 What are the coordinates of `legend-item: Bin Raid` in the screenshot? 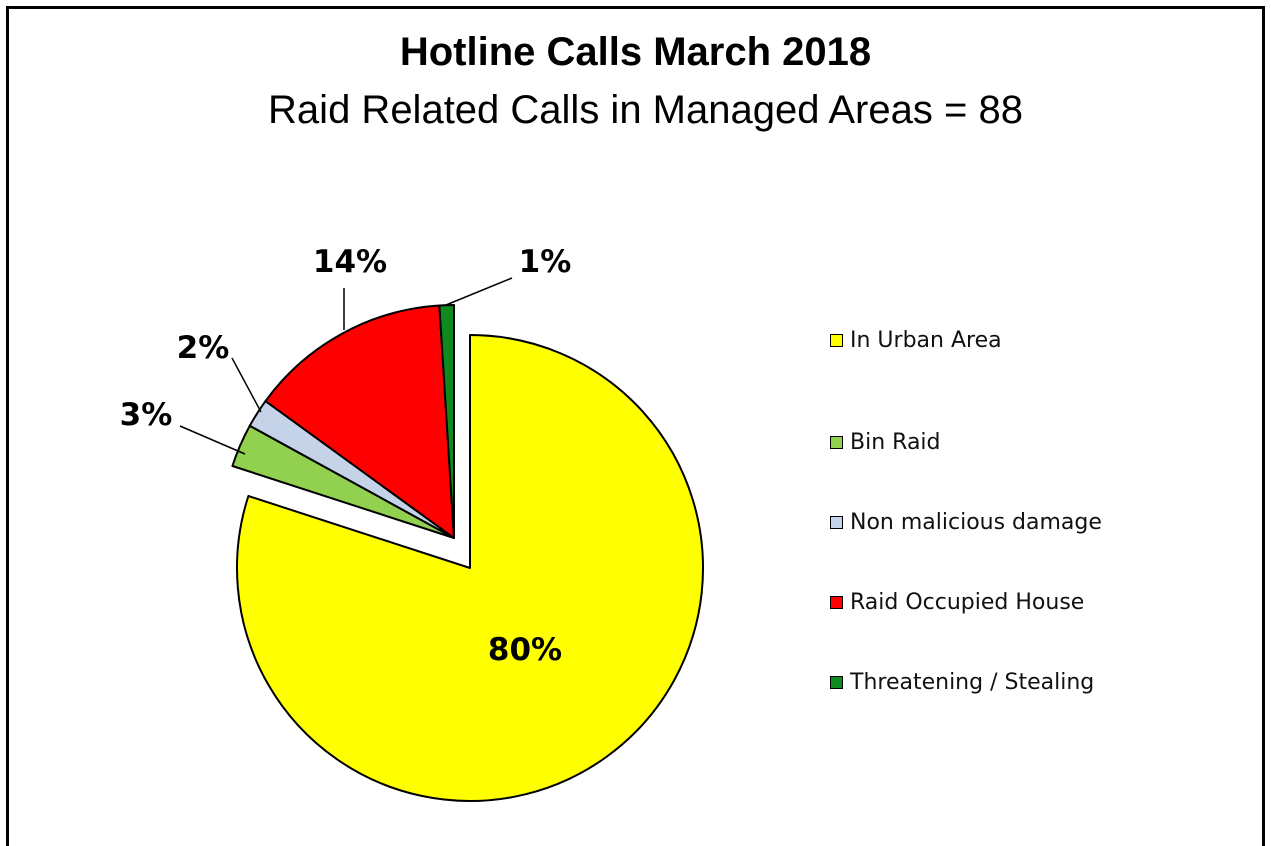 It's located at (966, 442).